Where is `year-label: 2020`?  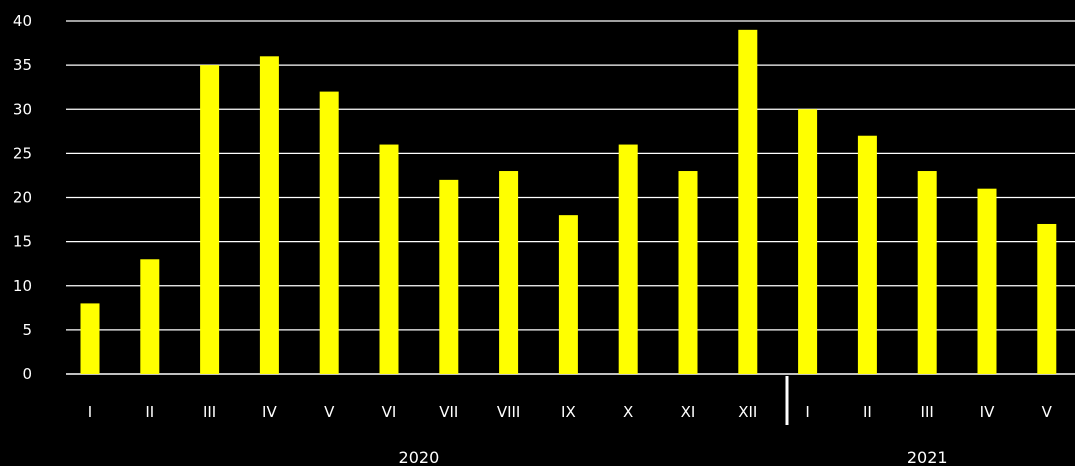 year-label: 2020 is located at coordinates (419, 457).